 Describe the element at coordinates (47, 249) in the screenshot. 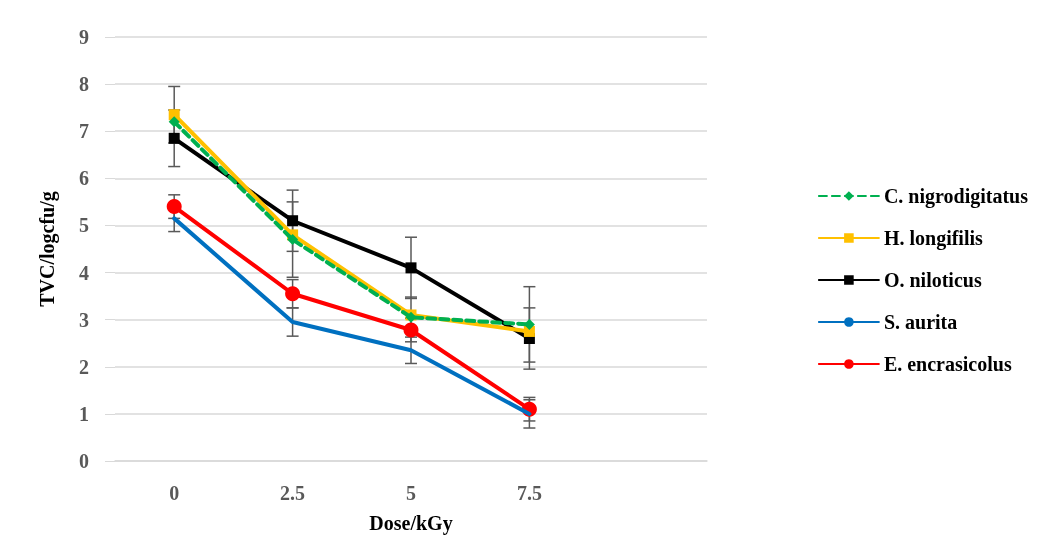

I see `y-axis-title: TVC/logcfu/g` at that location.